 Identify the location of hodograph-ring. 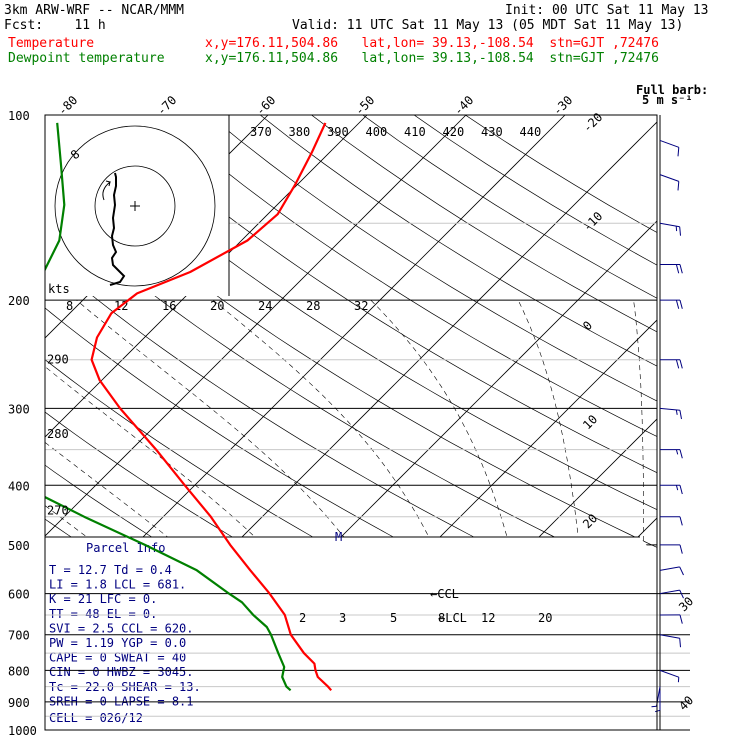
(135, 206).